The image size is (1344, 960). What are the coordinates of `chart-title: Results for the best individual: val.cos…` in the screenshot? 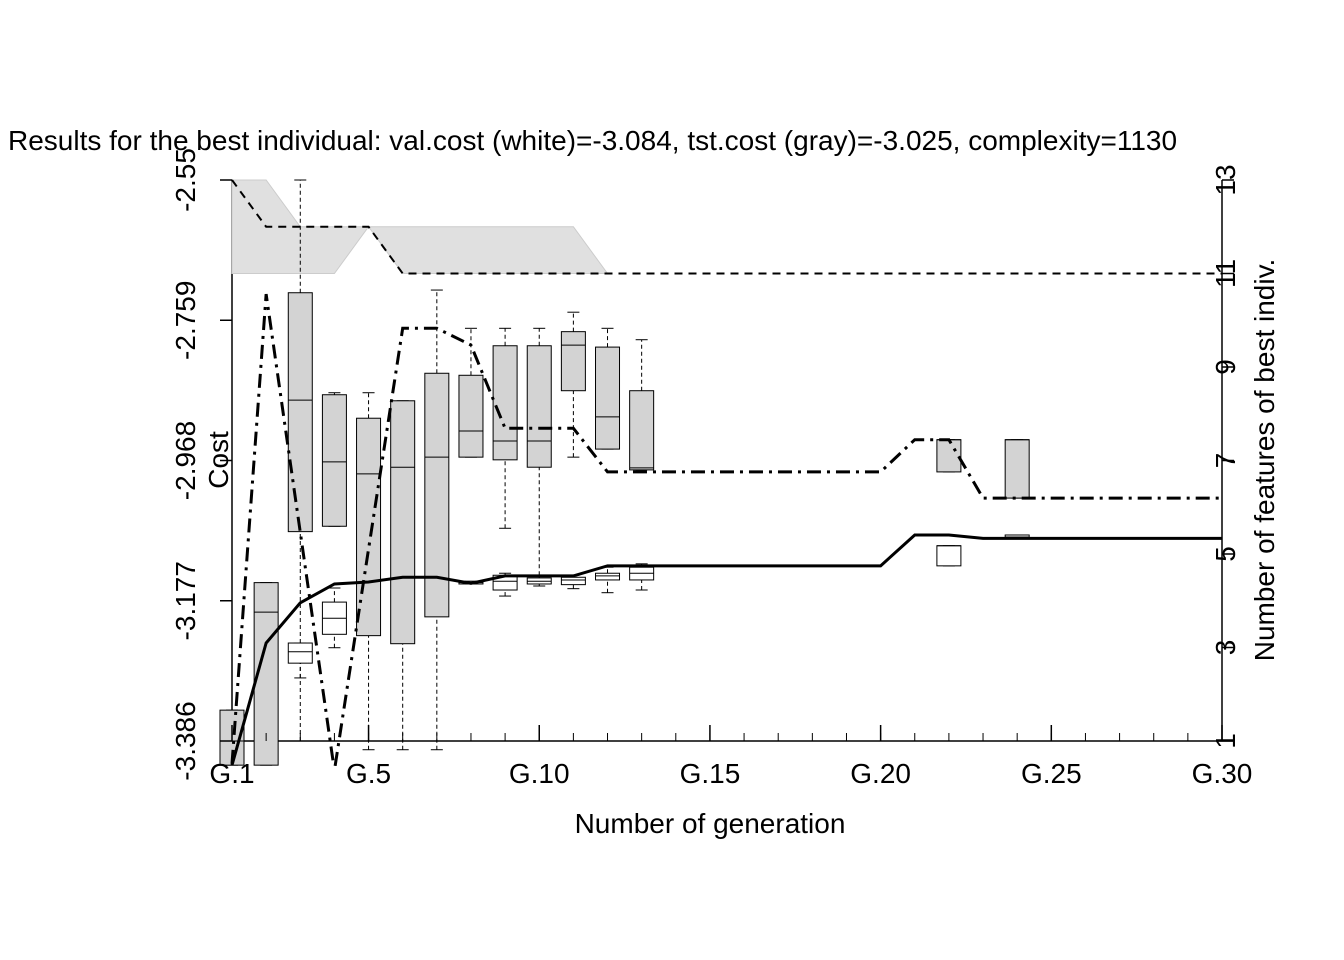 It's located at (592, 140).